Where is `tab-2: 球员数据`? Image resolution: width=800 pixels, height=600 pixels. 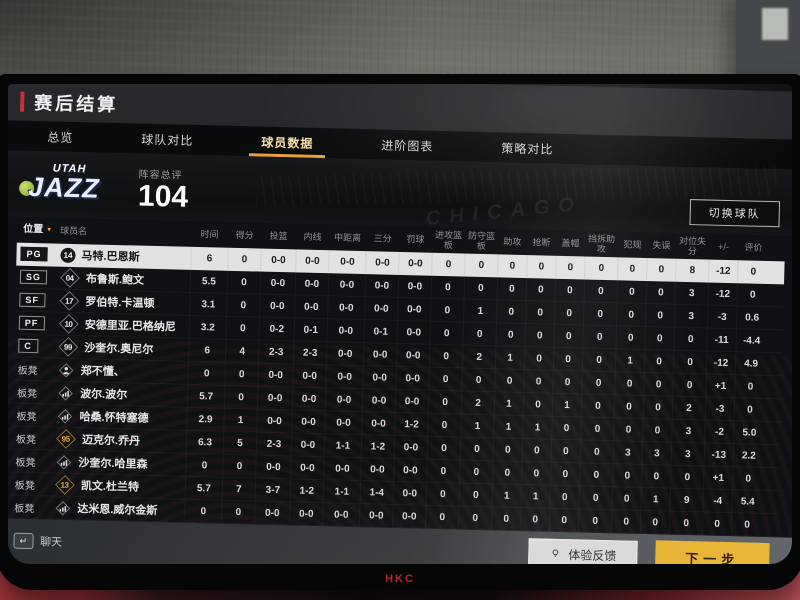 tab-2: 球员数据 is located at coordinates (287, 142).